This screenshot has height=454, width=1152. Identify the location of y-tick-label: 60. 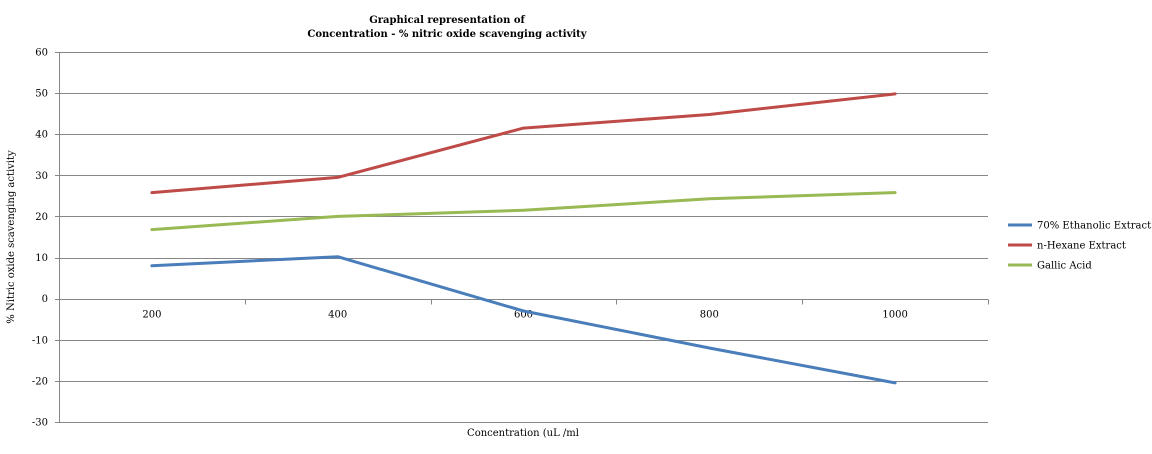
(41, 53).